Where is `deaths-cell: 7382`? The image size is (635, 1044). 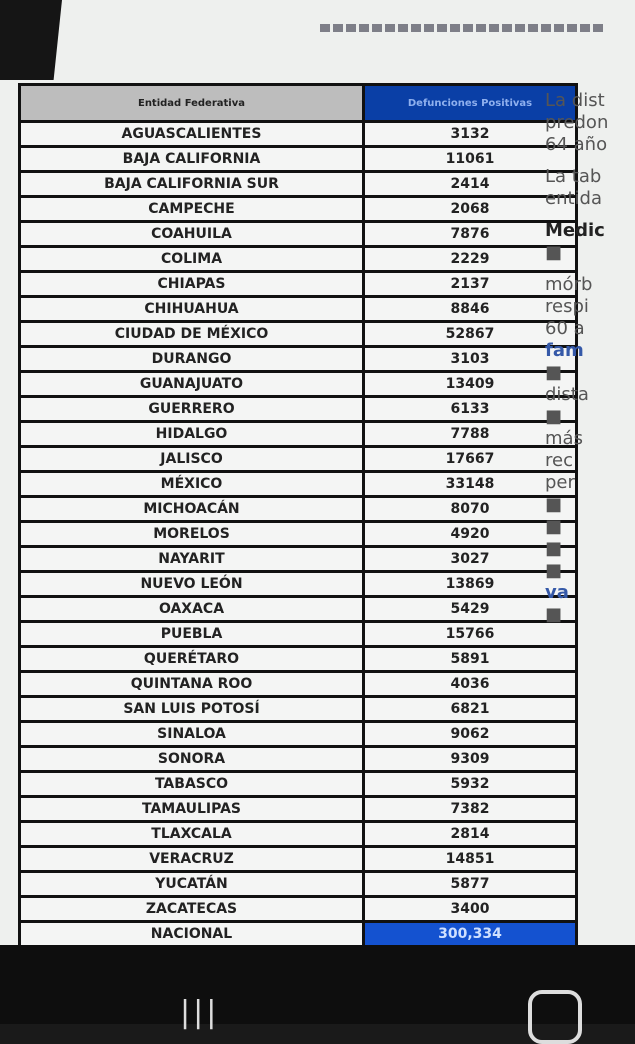
deaths-cell: 7382 is located at coordinates (470, 809).